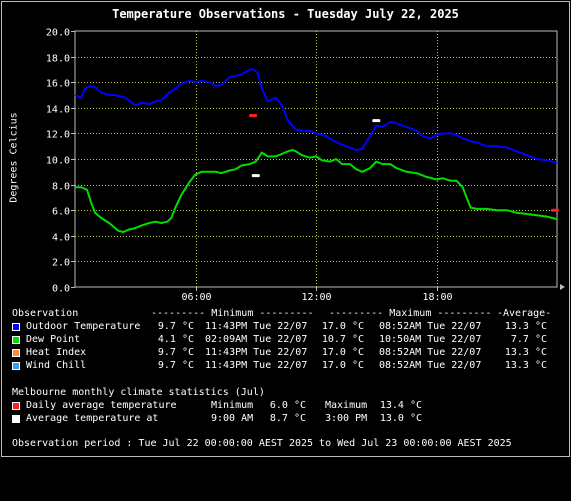 The image size is (571, 501). I want to click on marker-min, so click(555, 210).